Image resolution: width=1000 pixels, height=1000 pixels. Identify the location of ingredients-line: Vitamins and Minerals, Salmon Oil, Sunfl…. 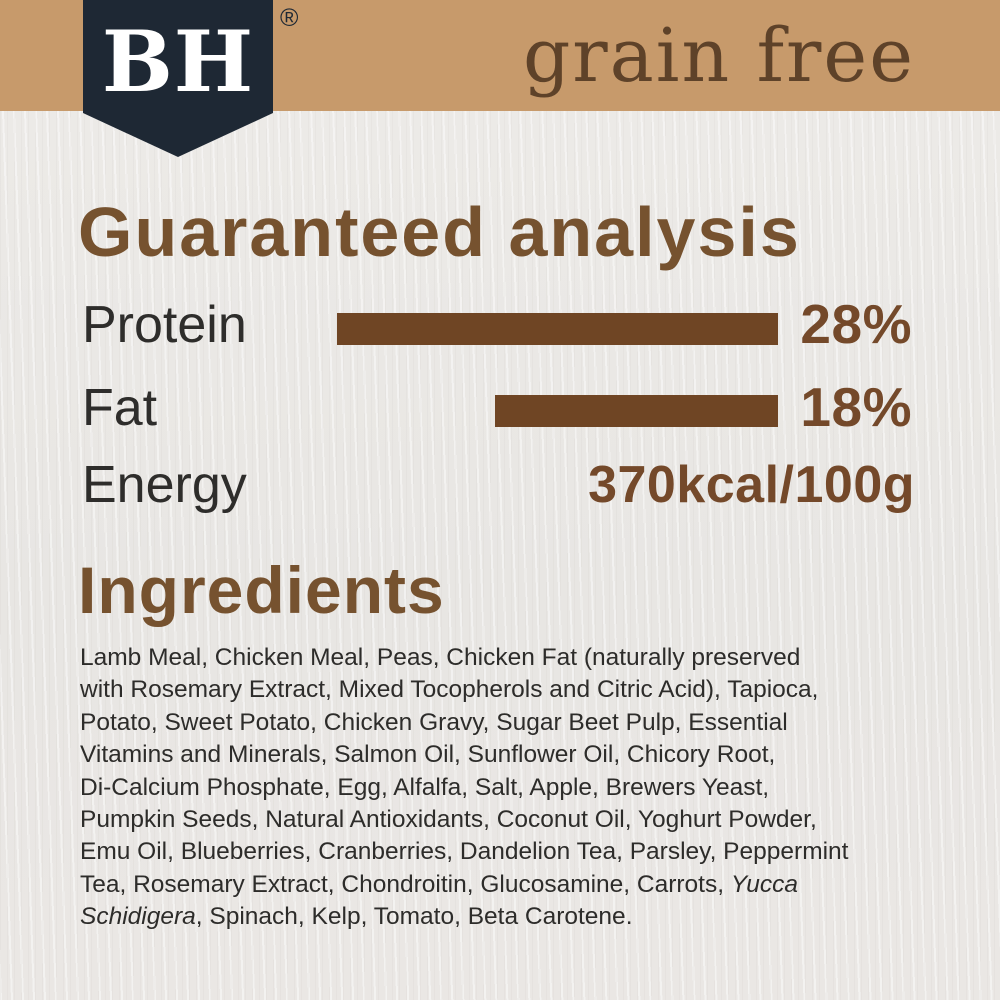
(428, 755).